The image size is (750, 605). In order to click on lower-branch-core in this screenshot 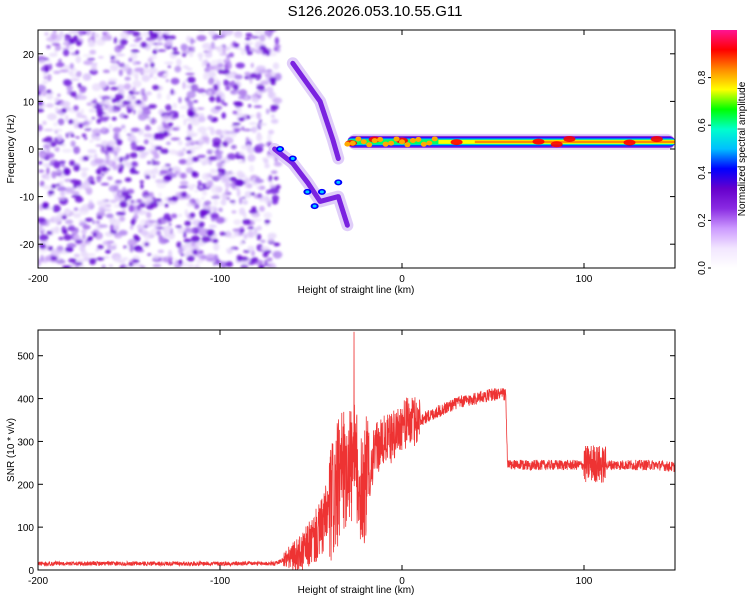, I will do `click(311, 187)`.